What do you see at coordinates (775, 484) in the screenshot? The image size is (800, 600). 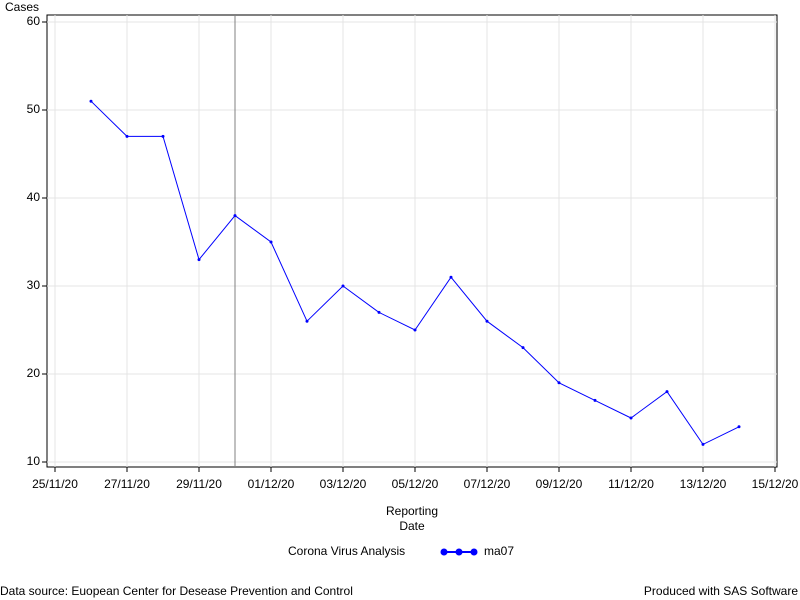 I see `x-tick-label: 15/12/20` at bounding box center [775, 484].